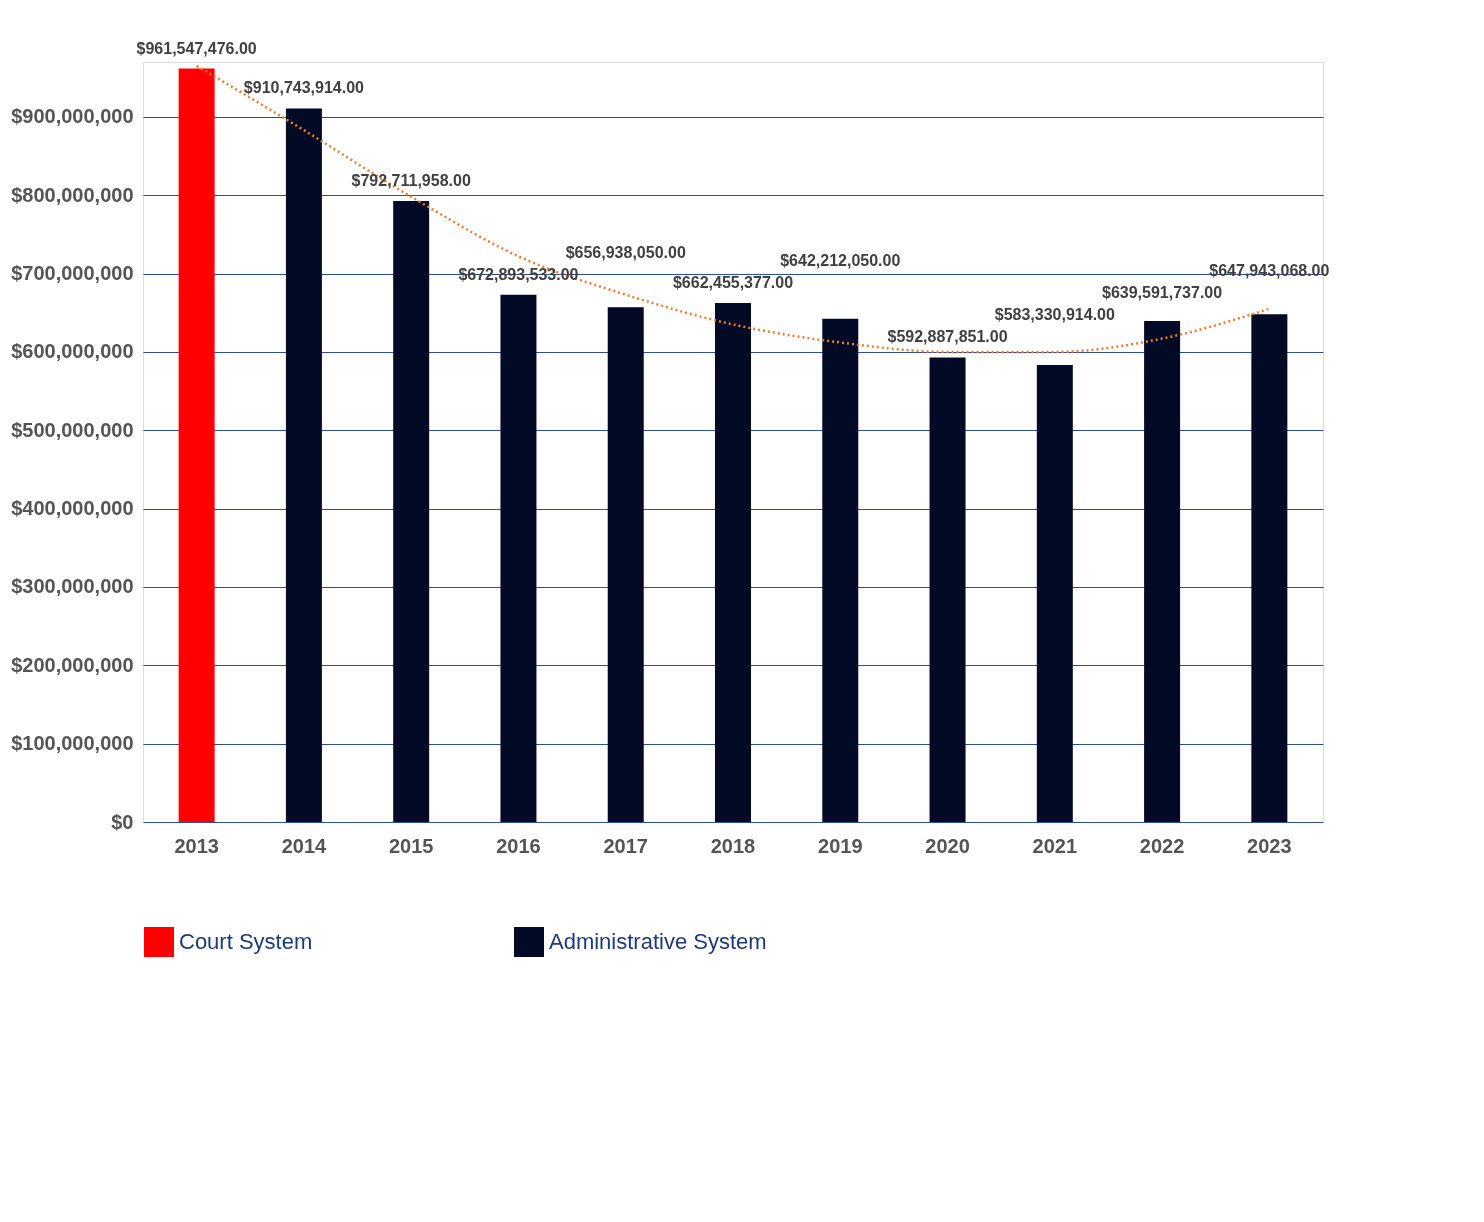  I want to click on y-tick-label: $100,000,000, so click(72, 743).